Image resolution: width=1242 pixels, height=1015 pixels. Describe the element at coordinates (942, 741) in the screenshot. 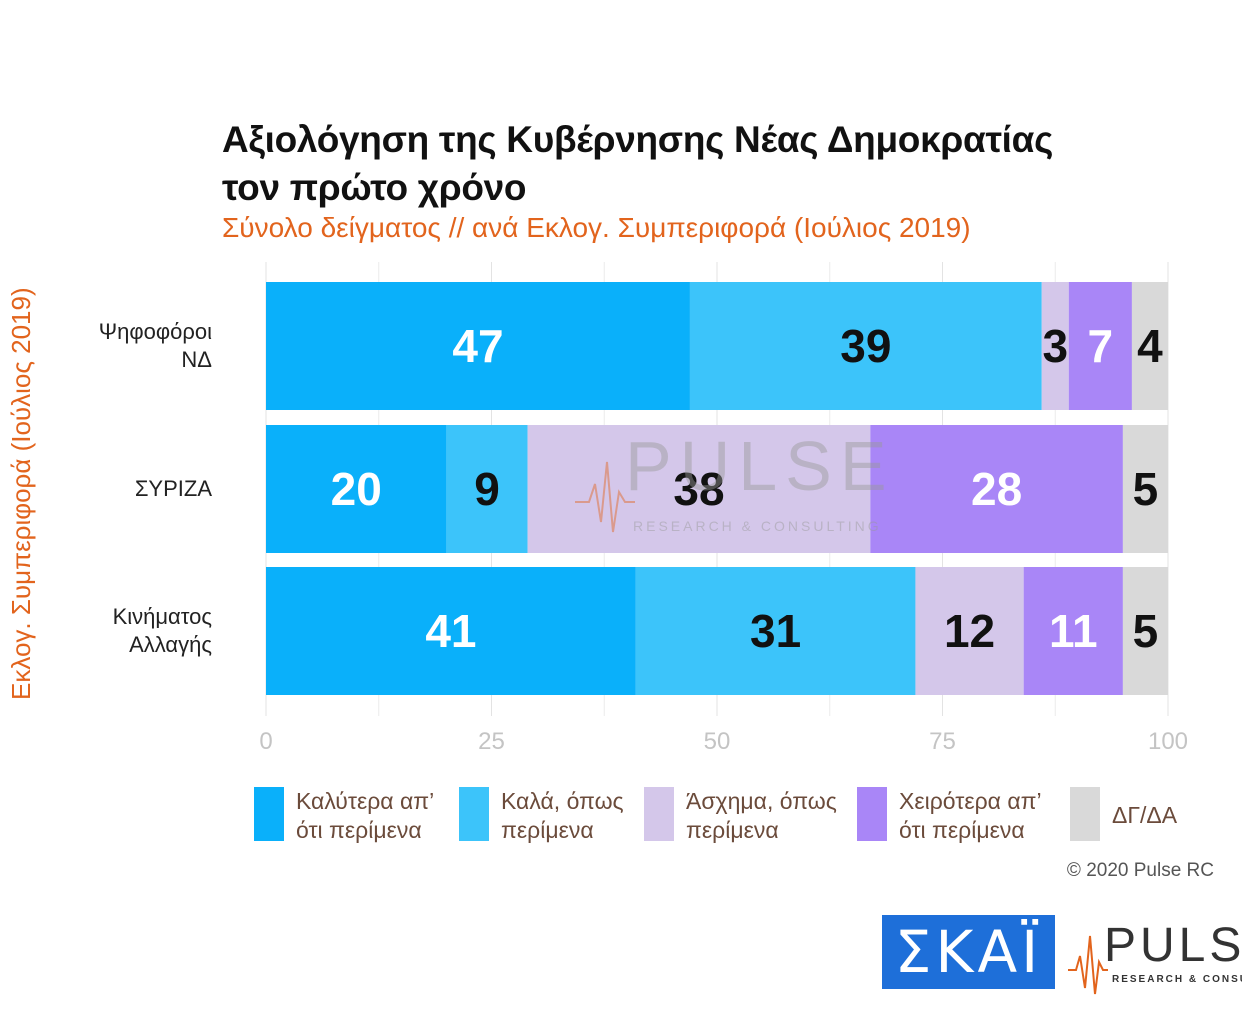

I see `x-tick-label: 75` at that location.